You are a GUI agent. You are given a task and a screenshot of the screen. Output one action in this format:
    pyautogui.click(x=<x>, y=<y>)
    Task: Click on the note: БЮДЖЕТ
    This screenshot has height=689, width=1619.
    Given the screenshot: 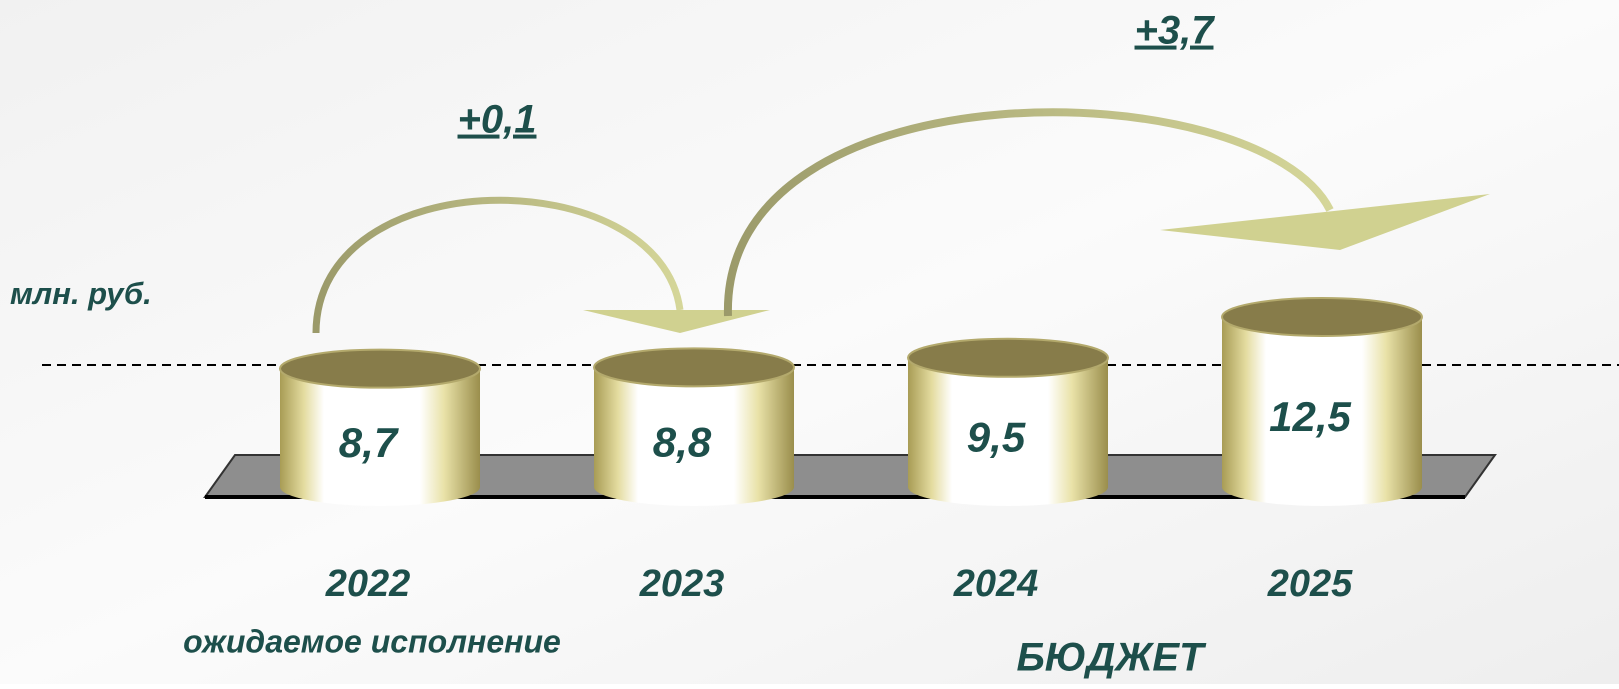 What is the action you would take?
    pyautogui.click(x=1111, y=658)
    